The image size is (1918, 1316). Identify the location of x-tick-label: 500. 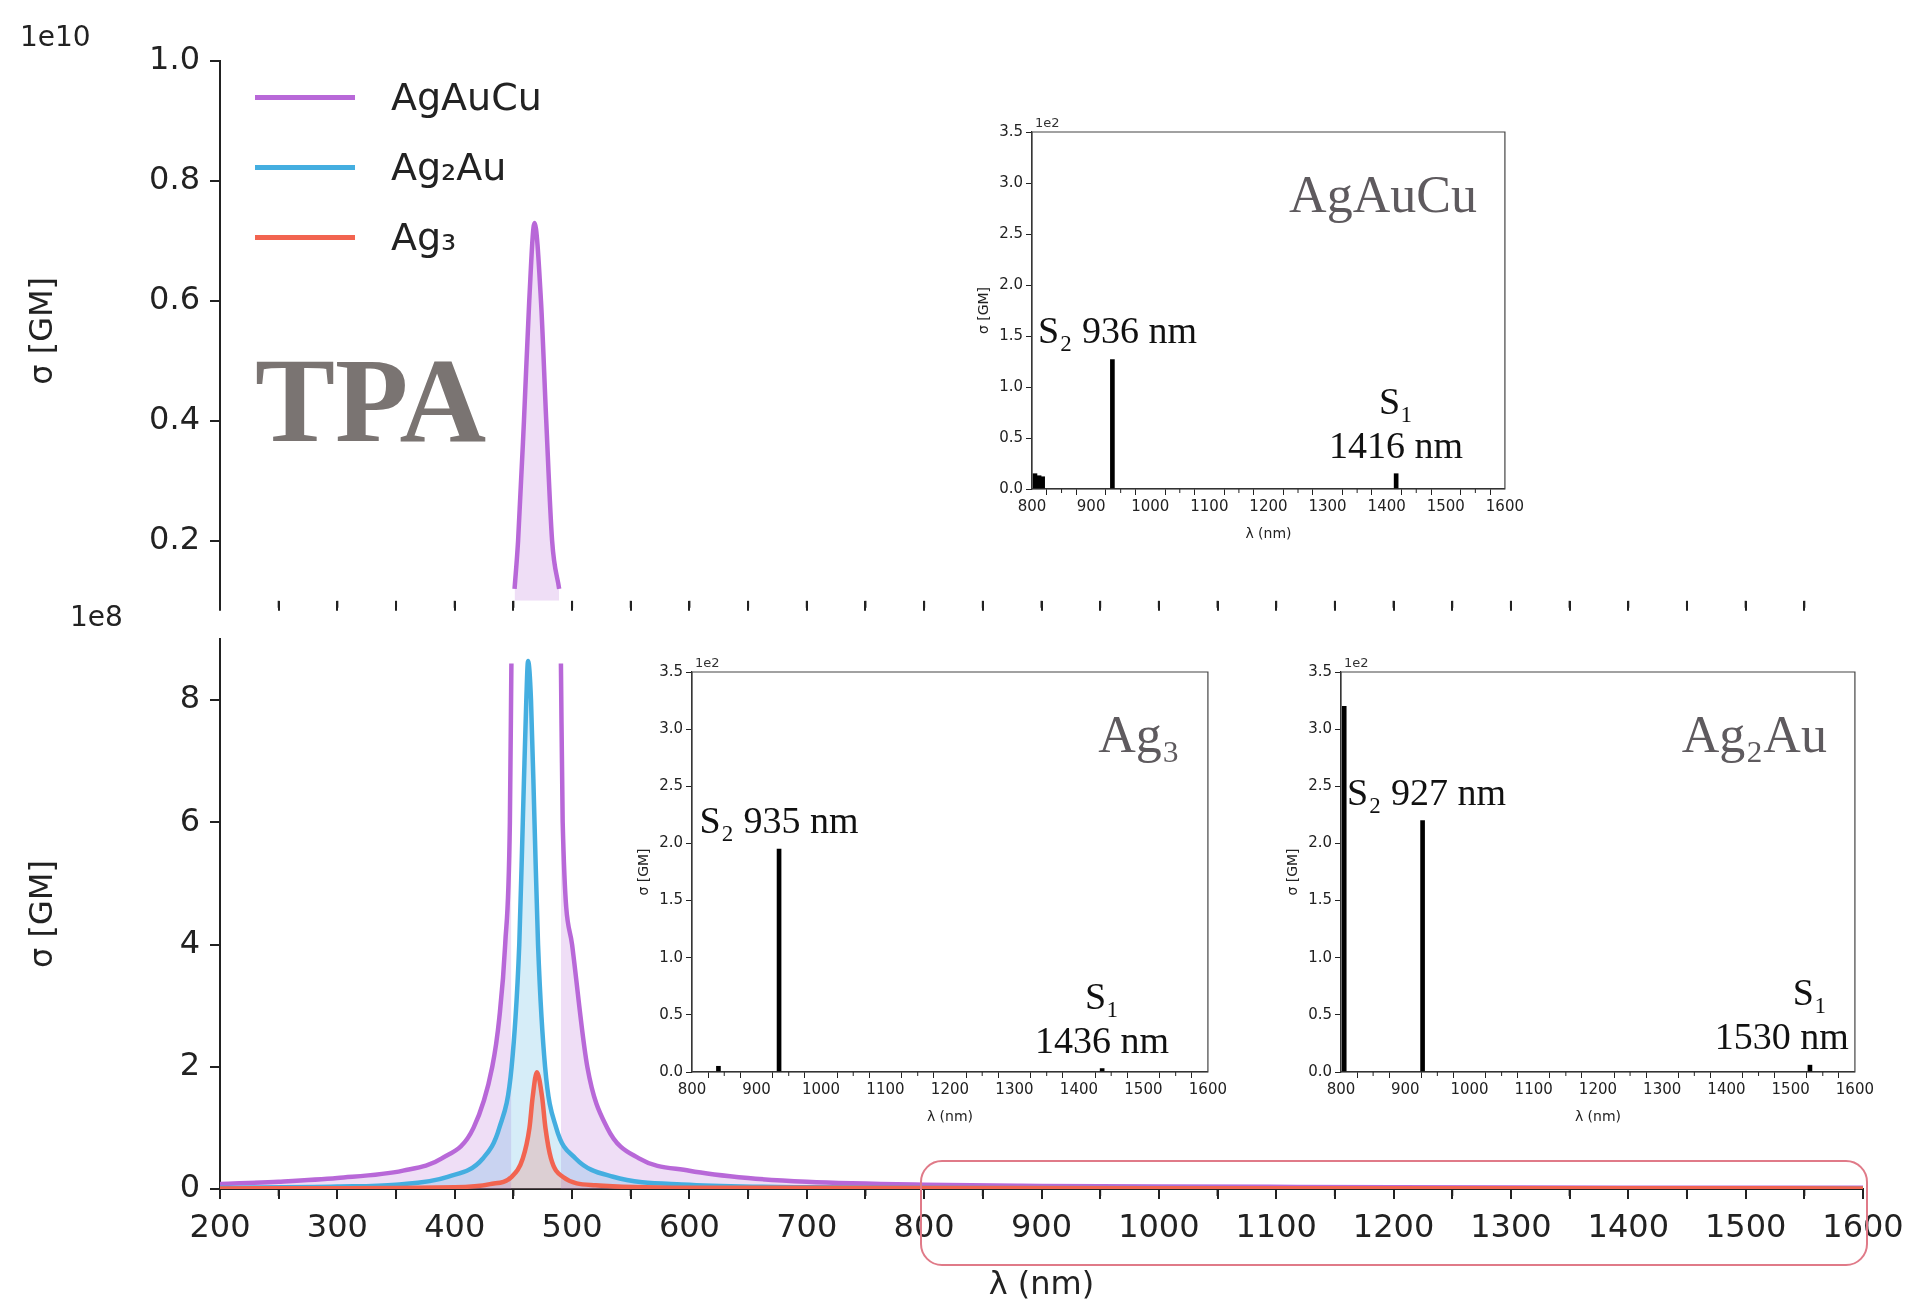
(572, 1225).